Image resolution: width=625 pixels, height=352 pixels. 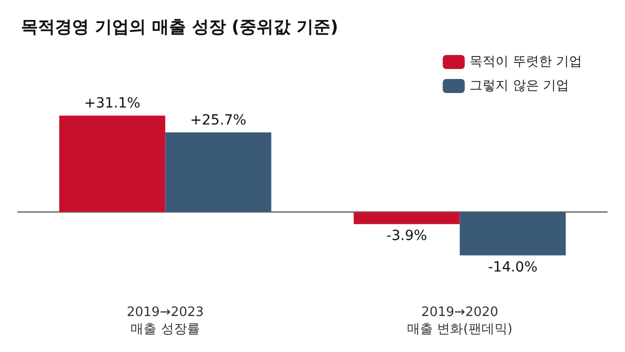 What do you see at coordinates (112, 104) in the screenshot?
I see `data-label: +31.1%` at bounding box center [112, 104].